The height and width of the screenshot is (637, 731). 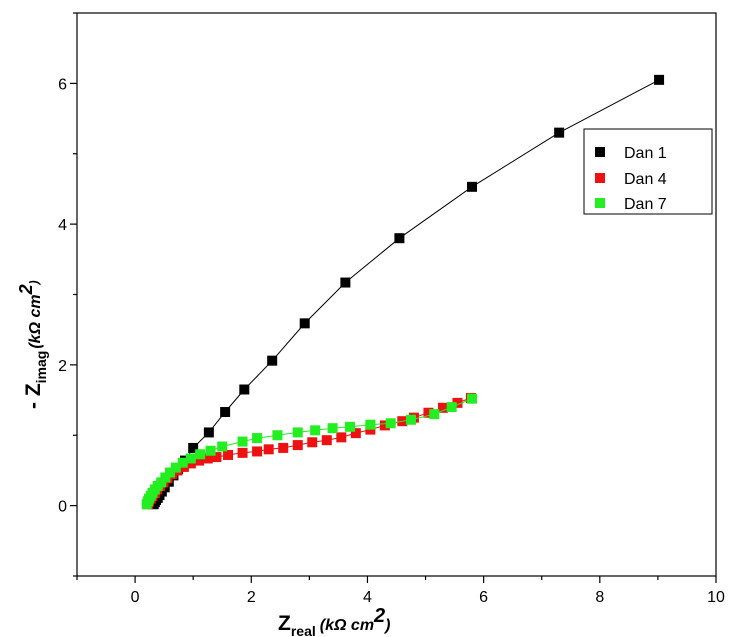 What do you see at coordinates (62, 84) in the screenshot?
I see `y-tick-label: 6` at bounding box center [62, 84].